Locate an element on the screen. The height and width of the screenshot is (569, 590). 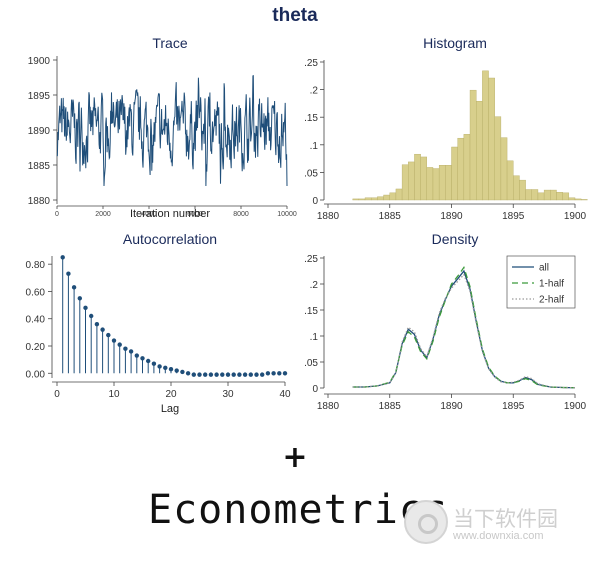
trace-title: Trace is located at coordinates (169, 43).